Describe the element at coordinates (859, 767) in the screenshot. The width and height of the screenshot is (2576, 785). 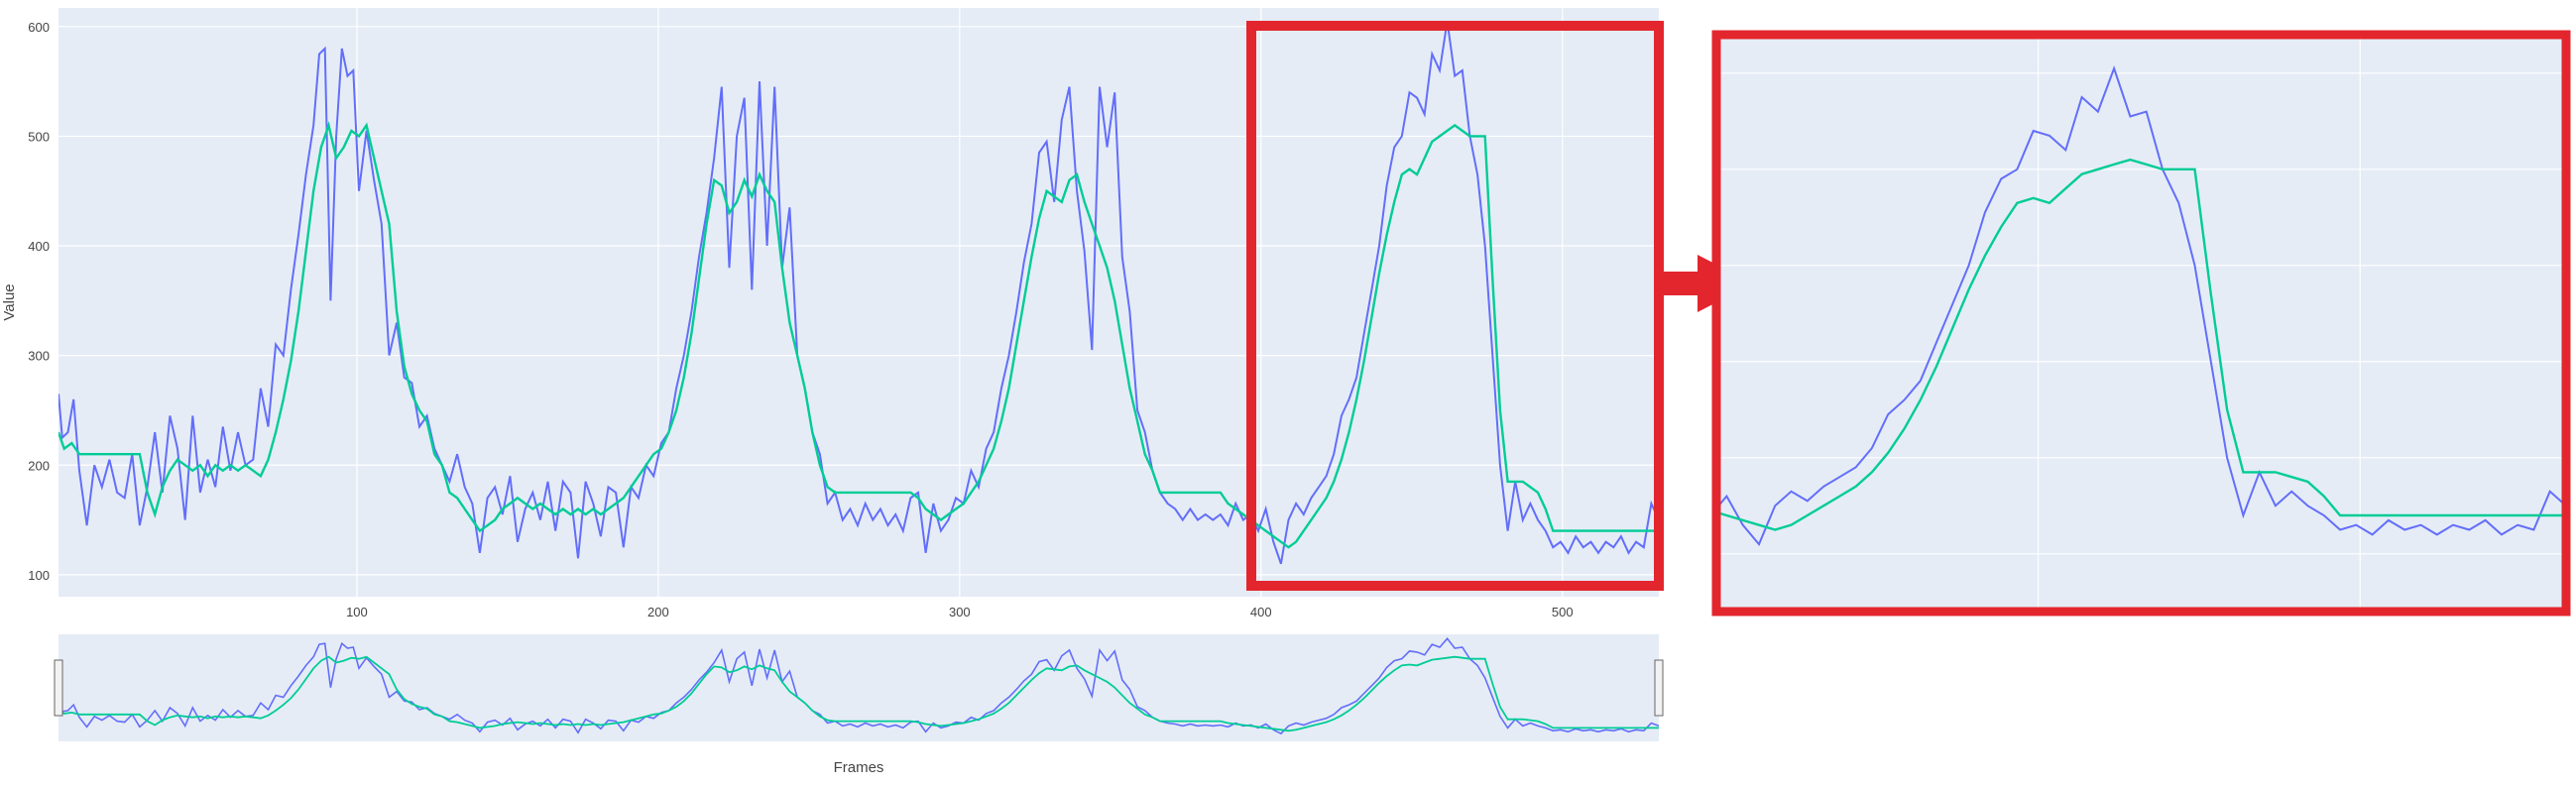
I see `x-axis-label: Frames` at that location.